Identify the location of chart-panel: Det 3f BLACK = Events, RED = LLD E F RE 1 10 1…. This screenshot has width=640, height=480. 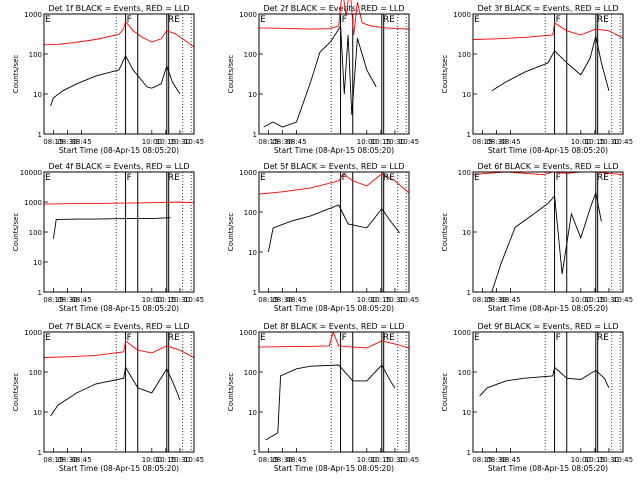
(537, 79).